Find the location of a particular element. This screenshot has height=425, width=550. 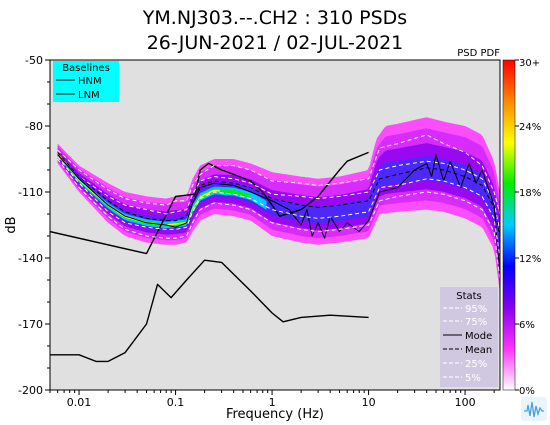

chart-title-line2: 26-JUN-2021 / 02-JUL-2021 is located at coordinates (275, 43).